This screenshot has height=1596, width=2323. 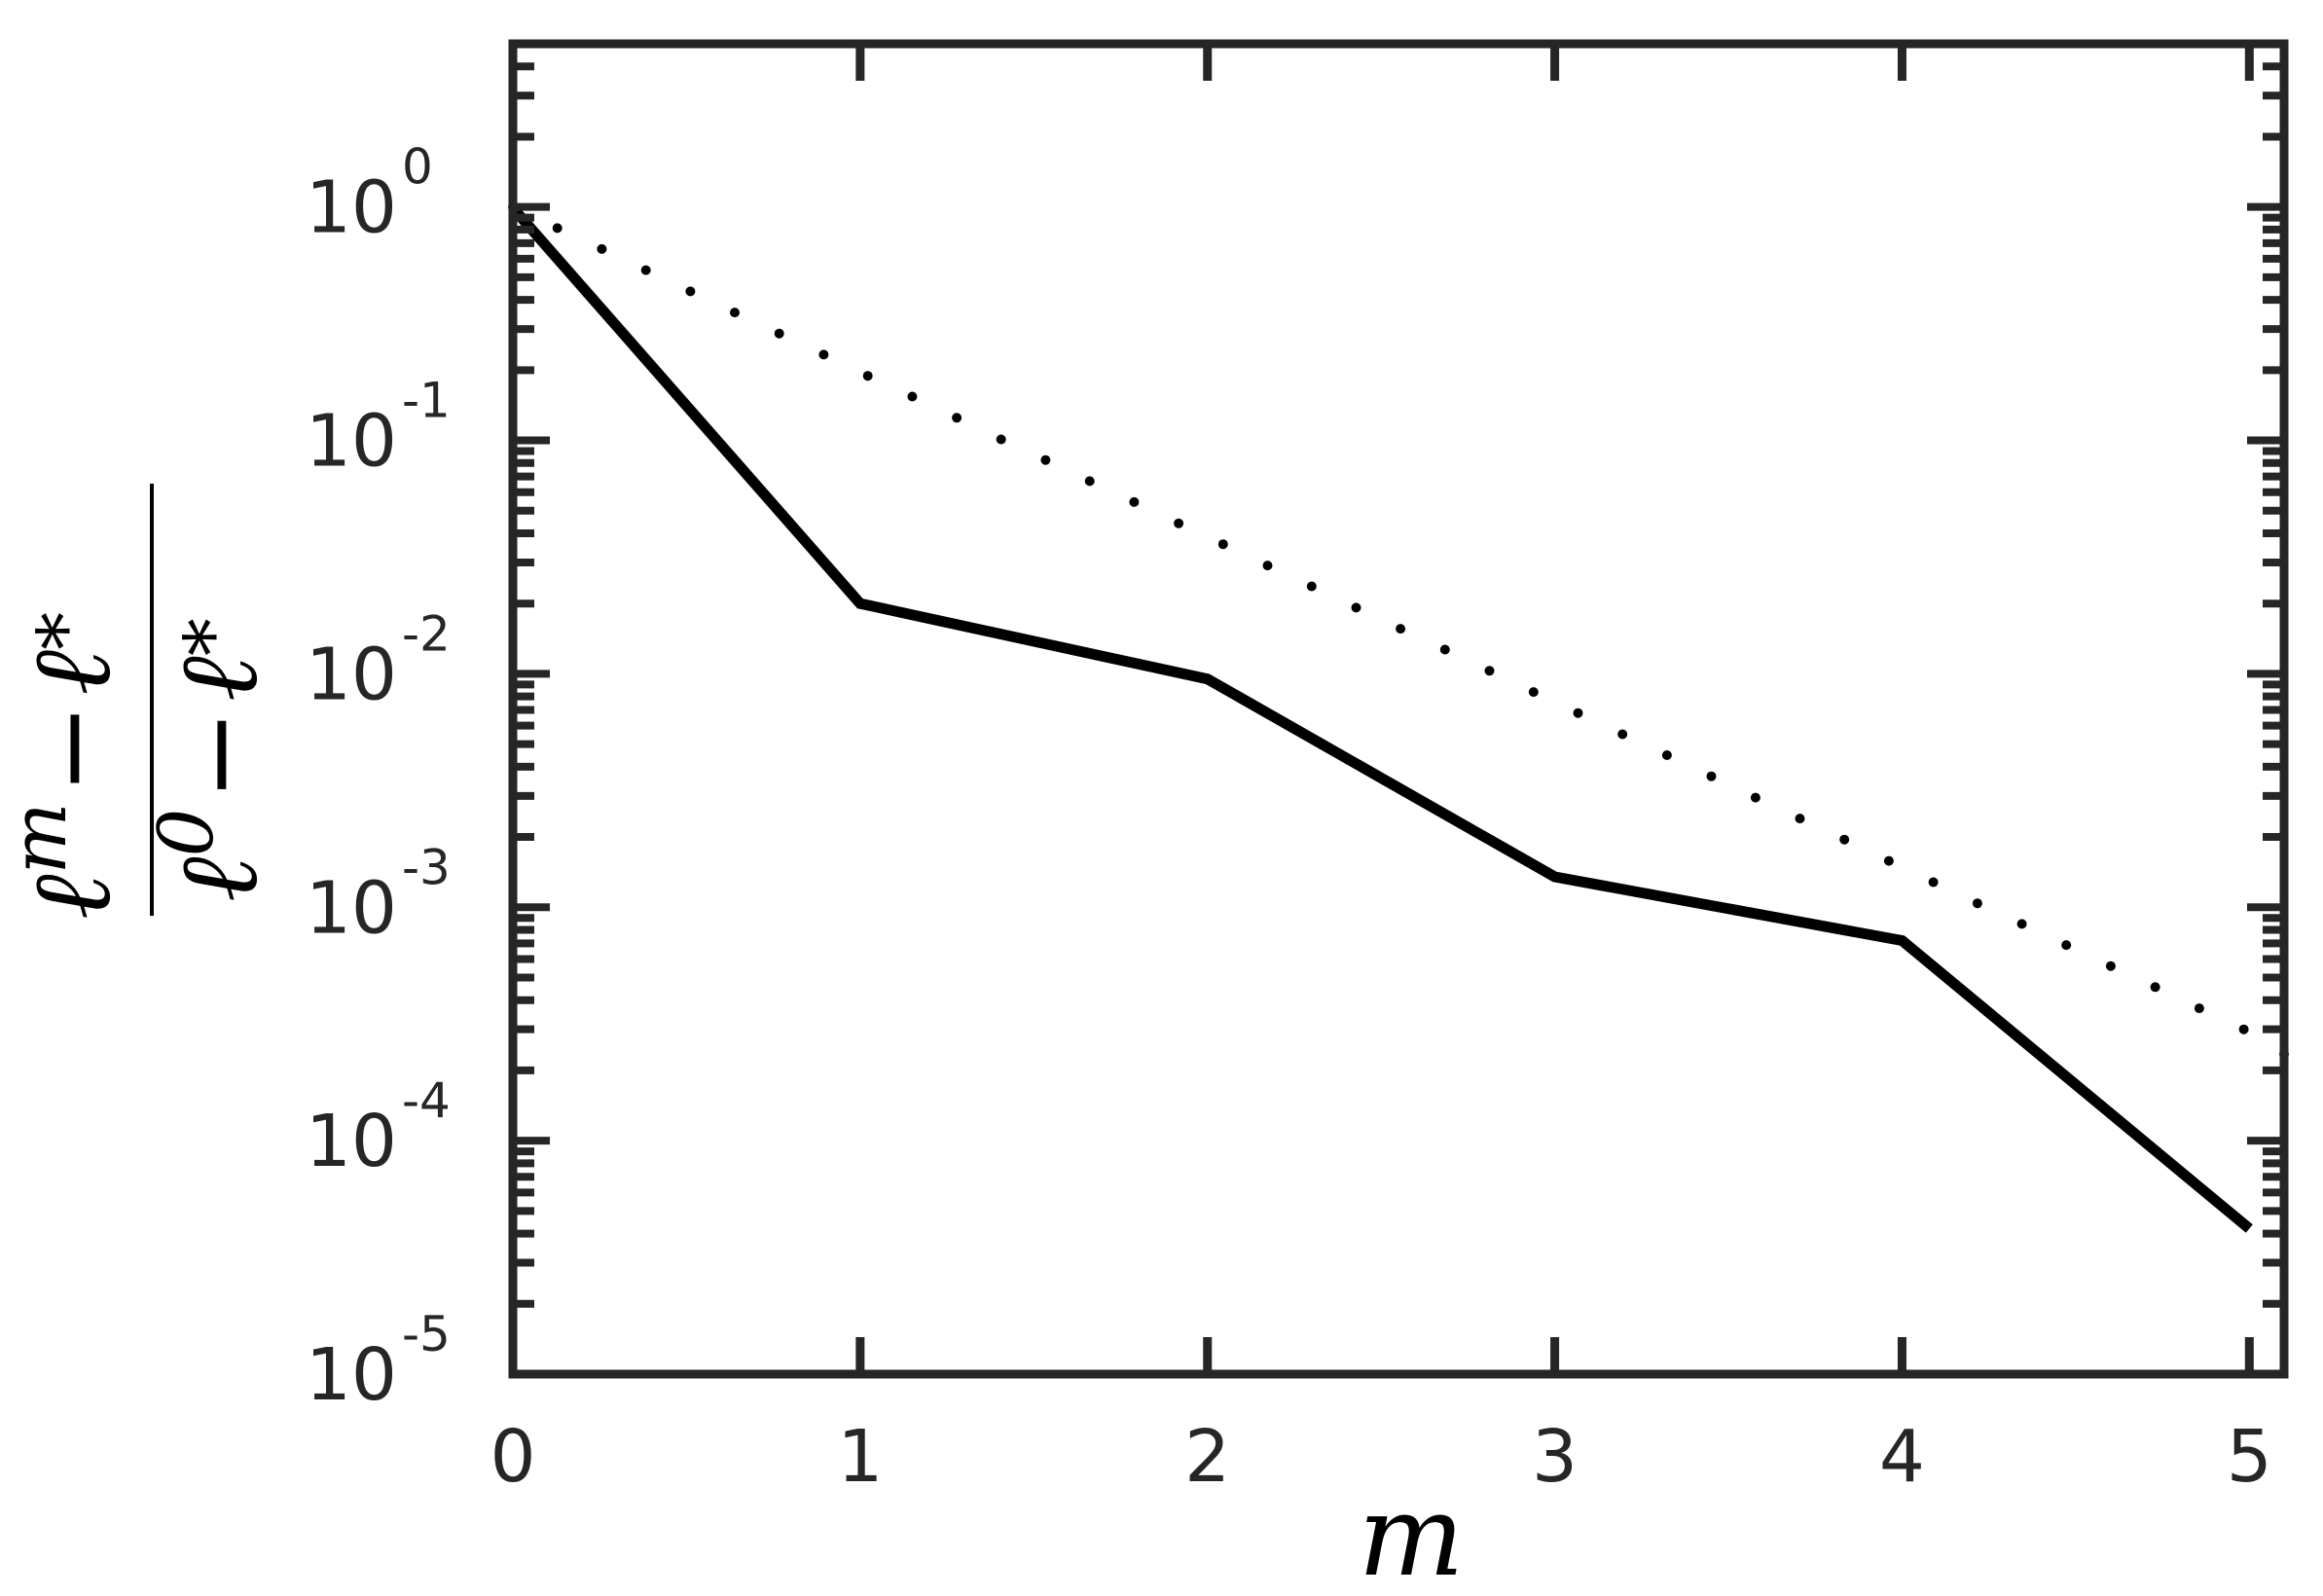 What do you see at coordinates (219, 679) in the screenshot?
I see `denominator-rhs: ℓ` at bounding box center [219, 679].